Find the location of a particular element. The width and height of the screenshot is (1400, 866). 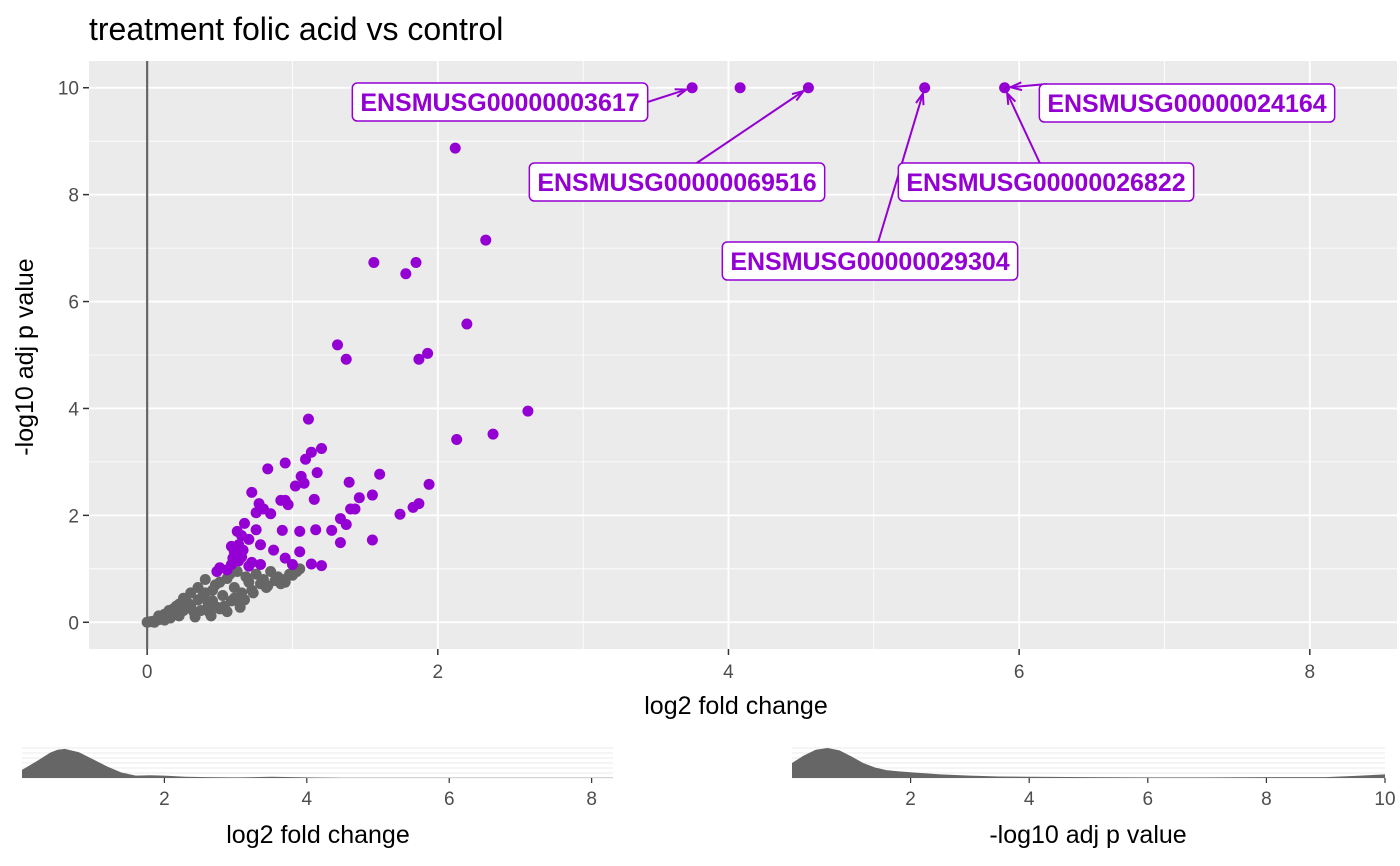

y-axis-ticks: 0 2 4 6 8 10 is located at coordinates (73, 356).